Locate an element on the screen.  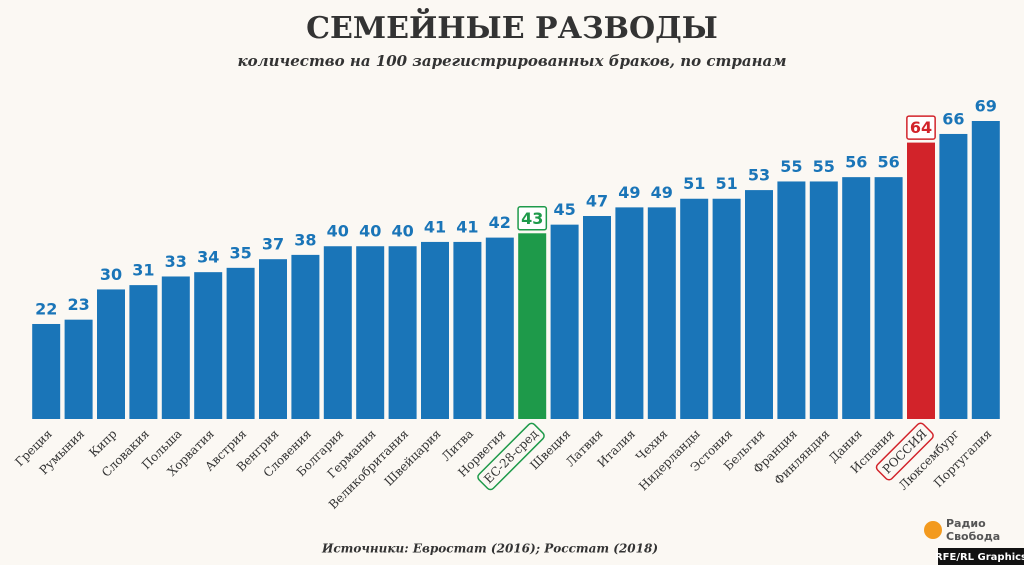
chart-title: СЕМЕЙНЫЕ РАЗВОДЫ is located at coordinates (512, 27).